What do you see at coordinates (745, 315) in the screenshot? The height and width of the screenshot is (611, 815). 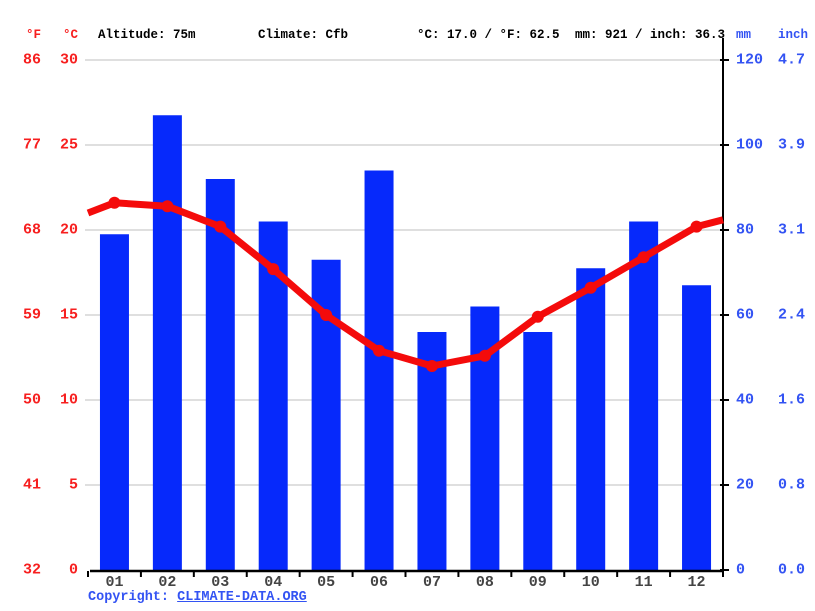 I see `mm-axis-tick: 60` at bounding box center [745, 315].